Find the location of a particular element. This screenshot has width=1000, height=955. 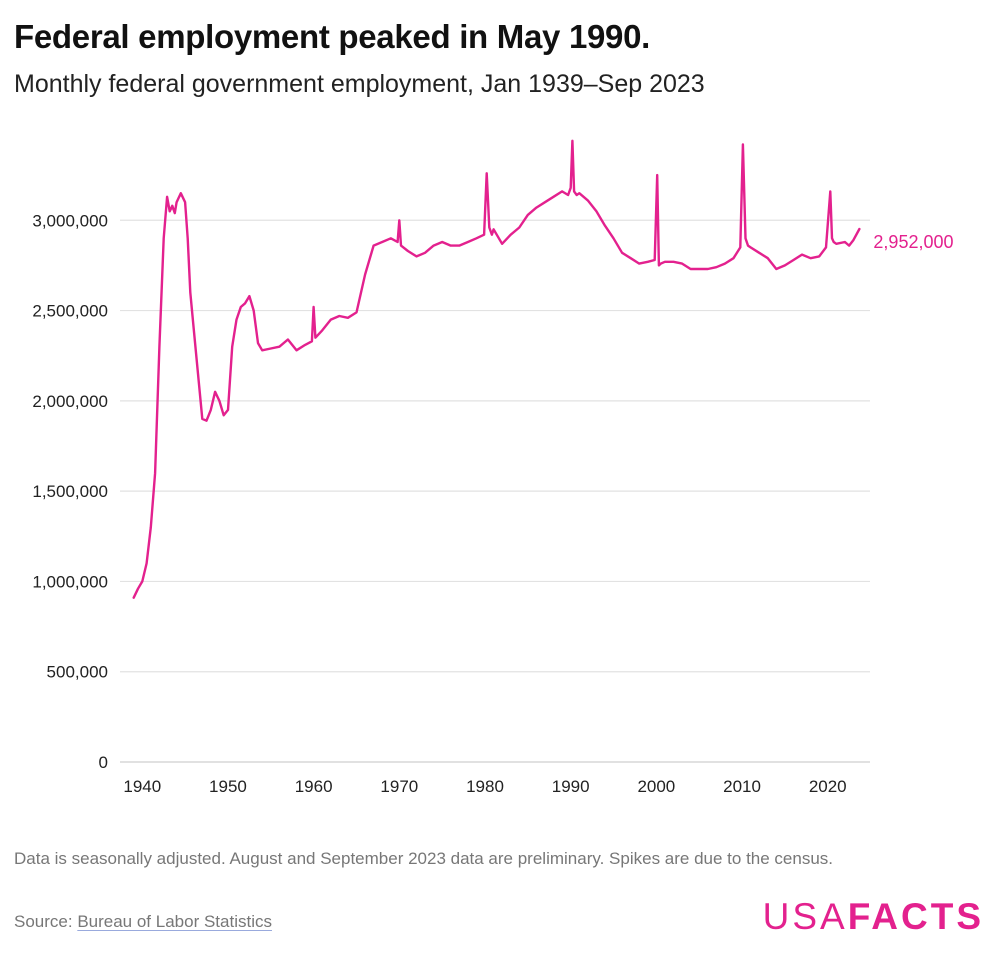

x-tick-label: 1940 is located at coordinates (142, 786).